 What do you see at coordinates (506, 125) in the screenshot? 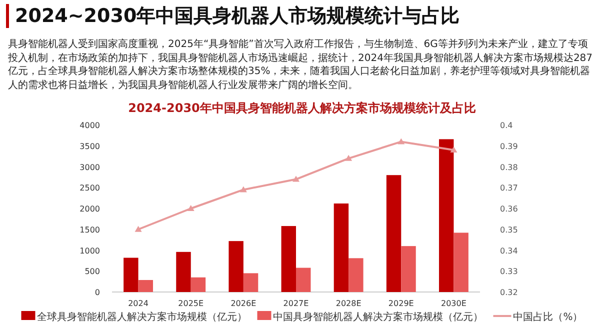
I see `y2-tick-label: 0.4` at bounding box center [506, 125].